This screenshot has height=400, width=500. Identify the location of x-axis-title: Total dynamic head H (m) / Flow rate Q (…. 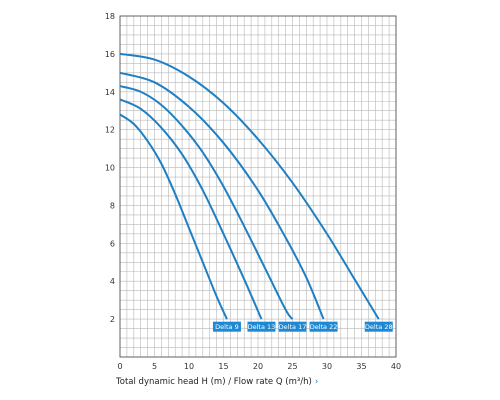
(217, 382).